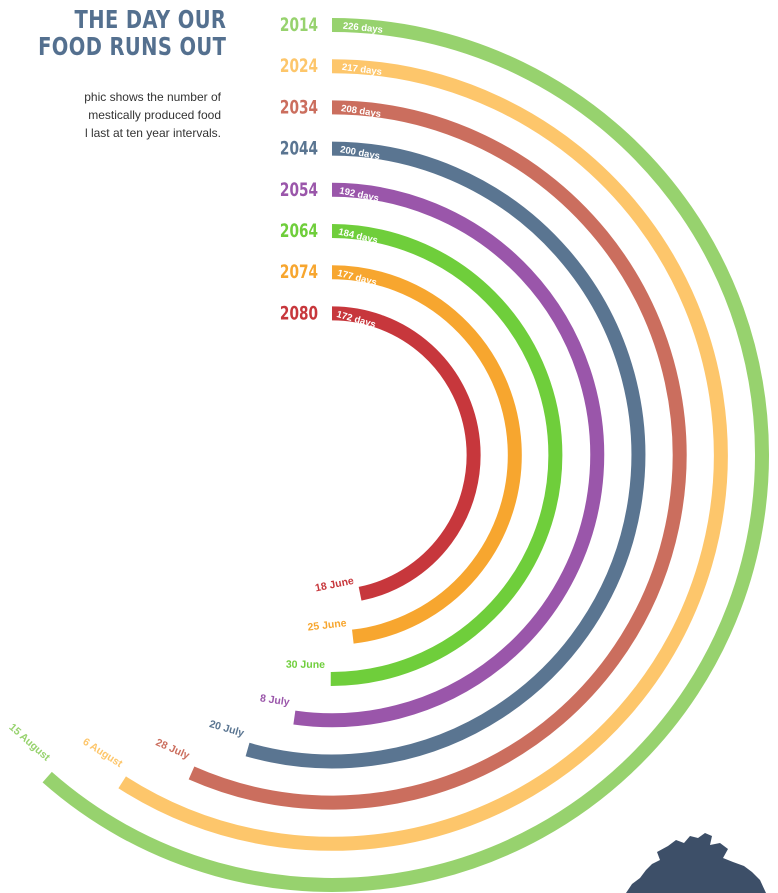 The height and width of the screenshot is (893, 778). What do you see at coordinates (299, 190) in the screenshot?
I see `year-label: 2054` at bounding box center [299, 190].